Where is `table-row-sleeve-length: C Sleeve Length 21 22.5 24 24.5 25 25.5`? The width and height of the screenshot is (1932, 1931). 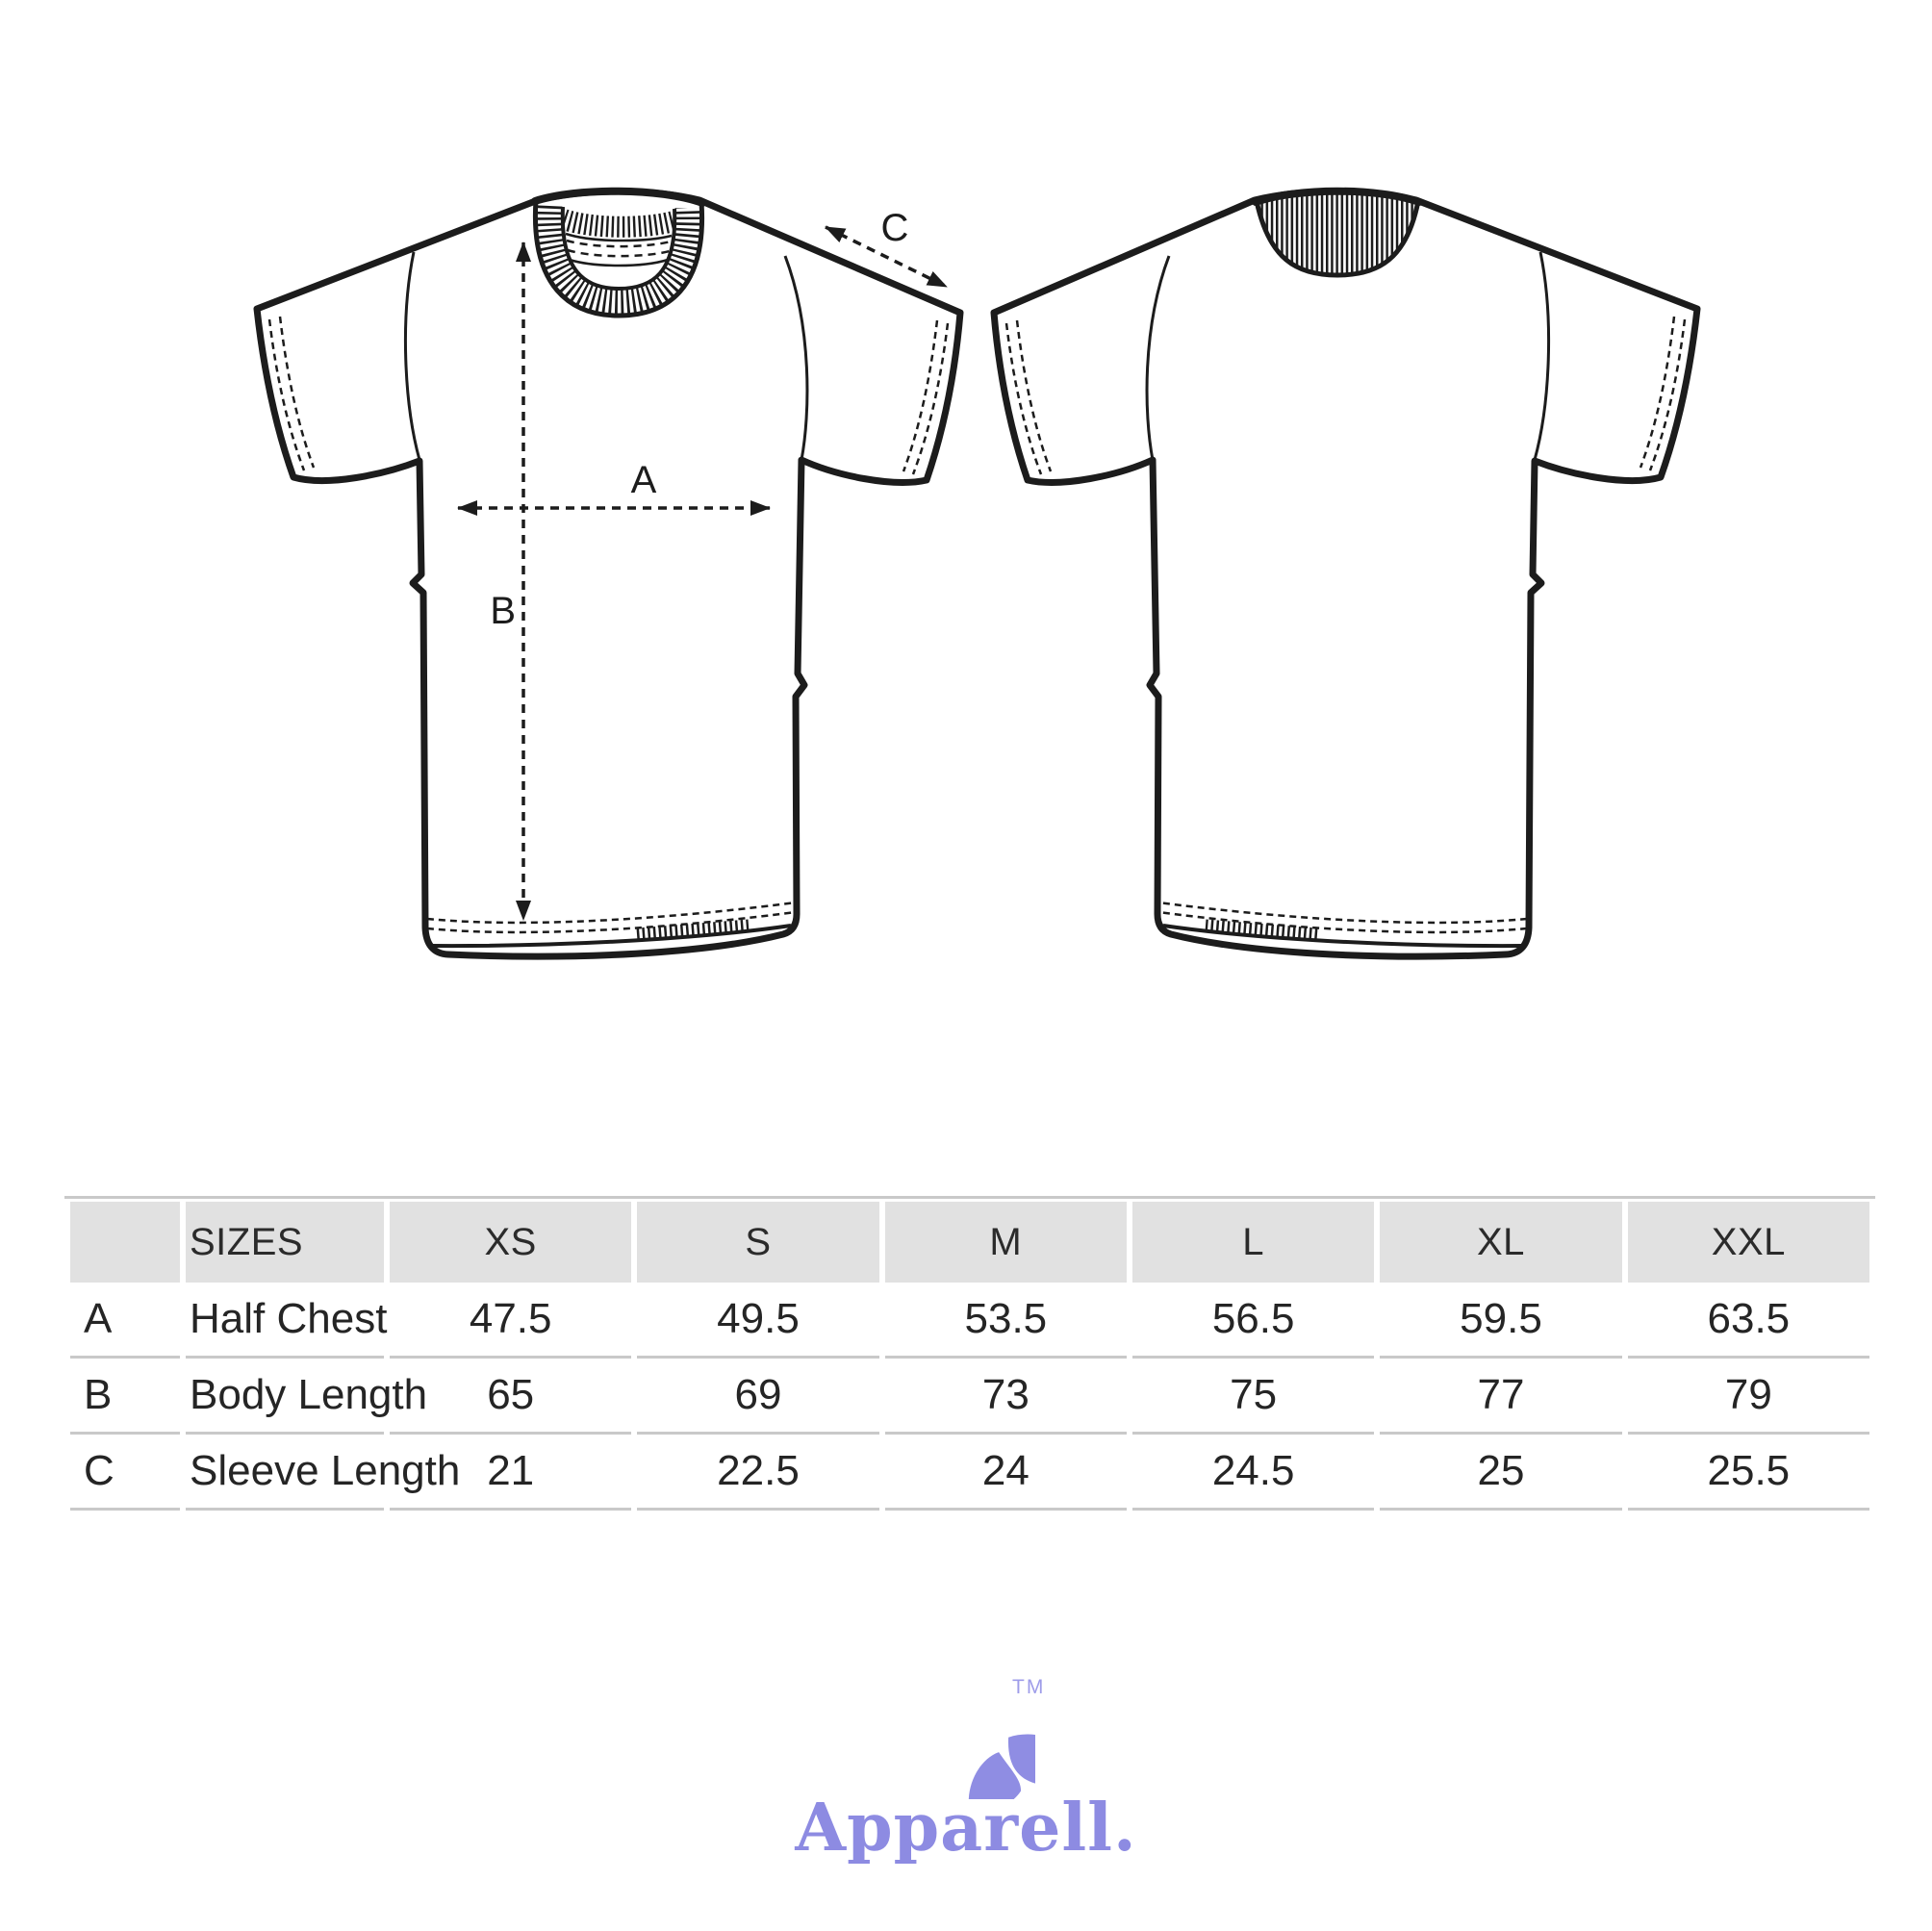 table-row-sleeve-length: C Sleeve Length 21 22.5 24 24.5 25 25.5 is located at coordinates (969, 1473).